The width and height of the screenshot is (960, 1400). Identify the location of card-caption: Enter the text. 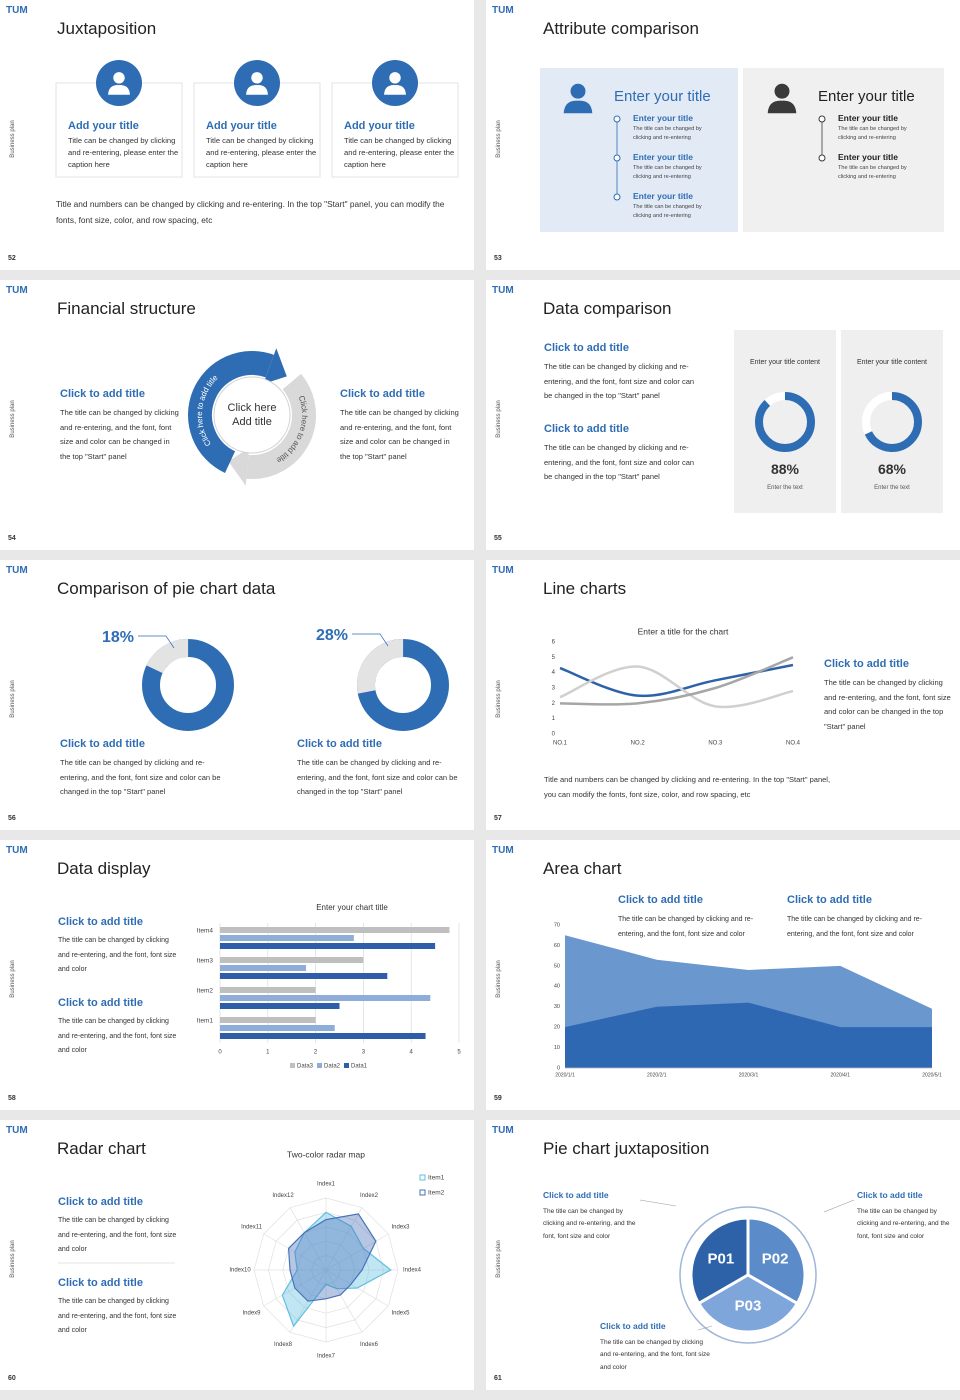
(785, 488).